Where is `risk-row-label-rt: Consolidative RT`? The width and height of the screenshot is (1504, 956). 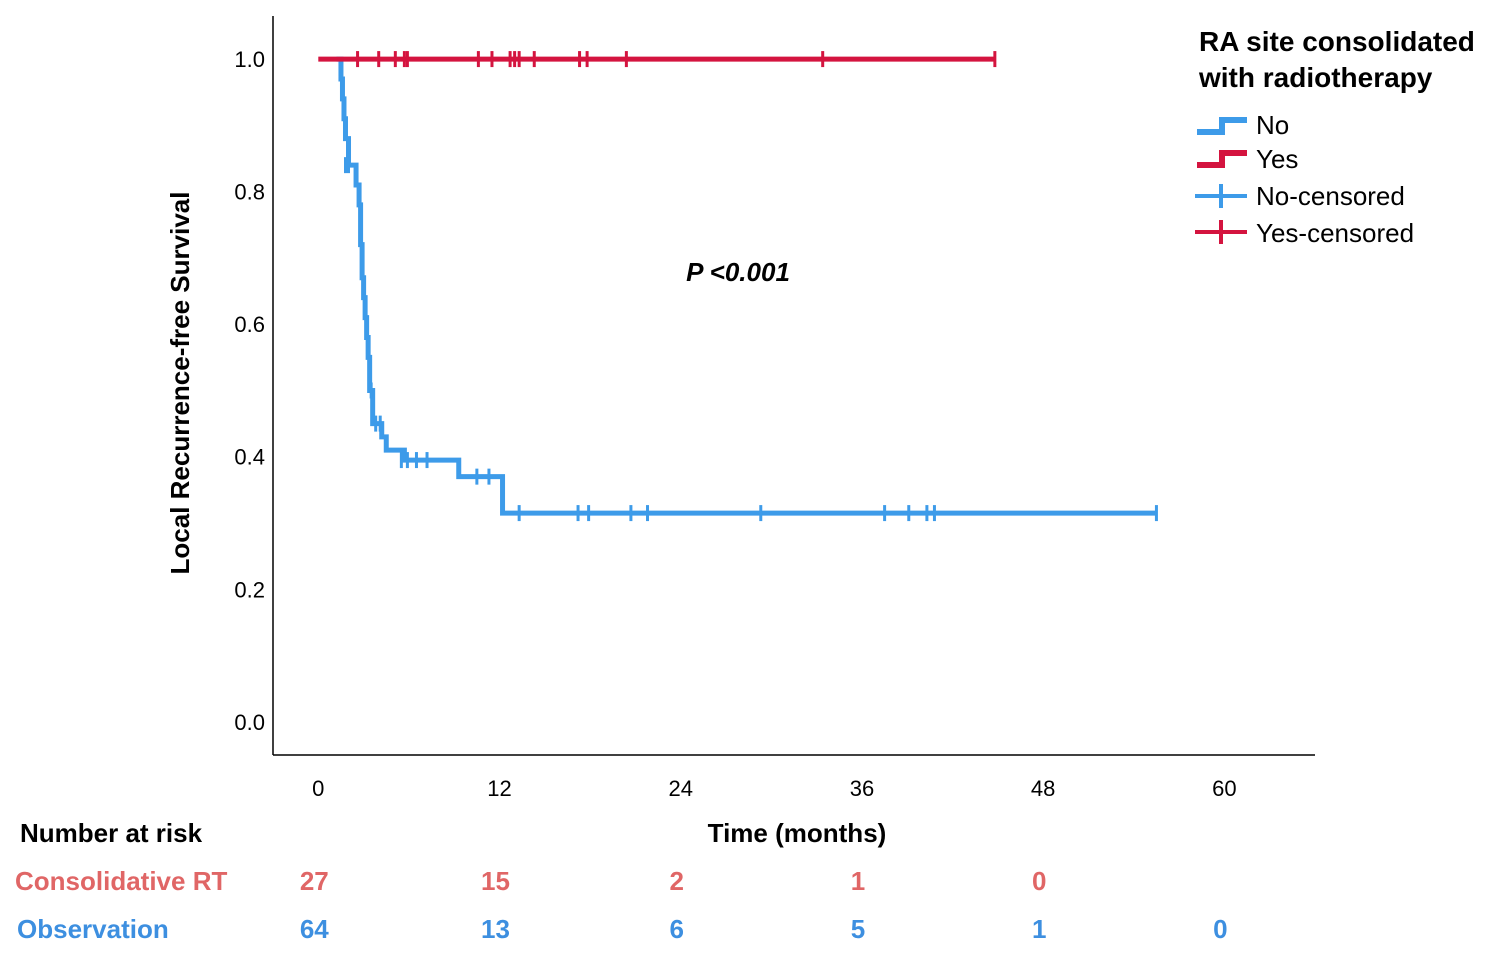
risk-row-label-rt: Consolidative RT is located at coordinates (121, 881).